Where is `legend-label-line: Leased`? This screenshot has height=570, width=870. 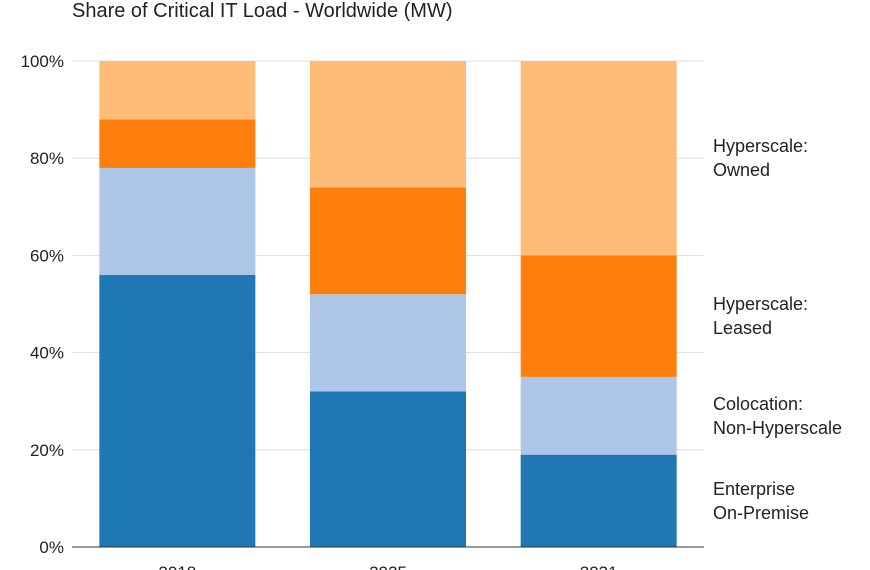
legend-label-line: Leased is located at coordinates (742, 328).